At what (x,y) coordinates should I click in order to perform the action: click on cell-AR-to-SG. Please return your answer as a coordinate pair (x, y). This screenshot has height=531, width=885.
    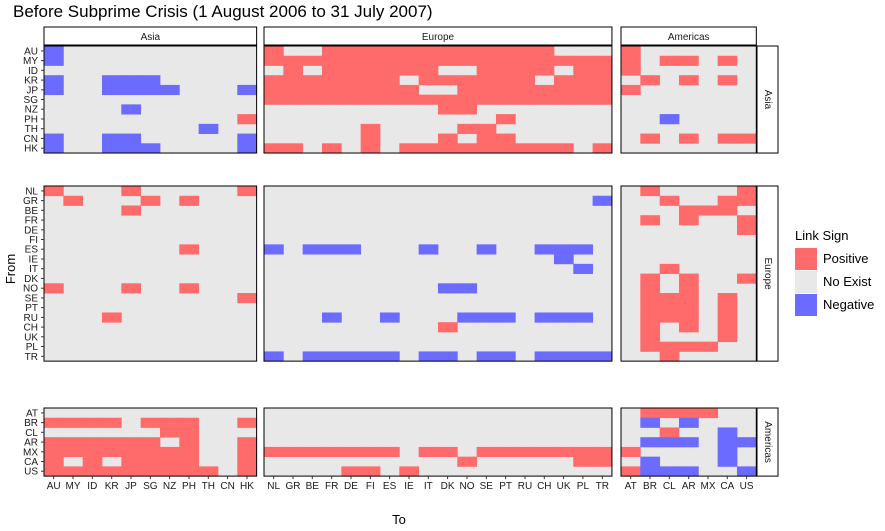
    Looking at the image, I should click on (150, 442).